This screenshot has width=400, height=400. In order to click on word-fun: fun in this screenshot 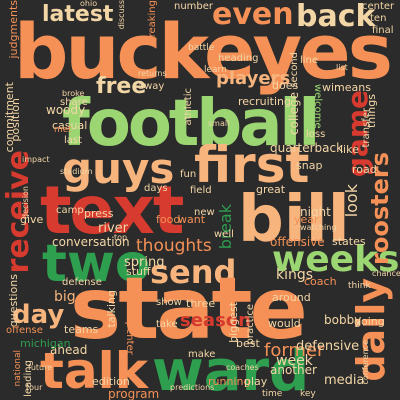, I will do `click(188, 174)`.